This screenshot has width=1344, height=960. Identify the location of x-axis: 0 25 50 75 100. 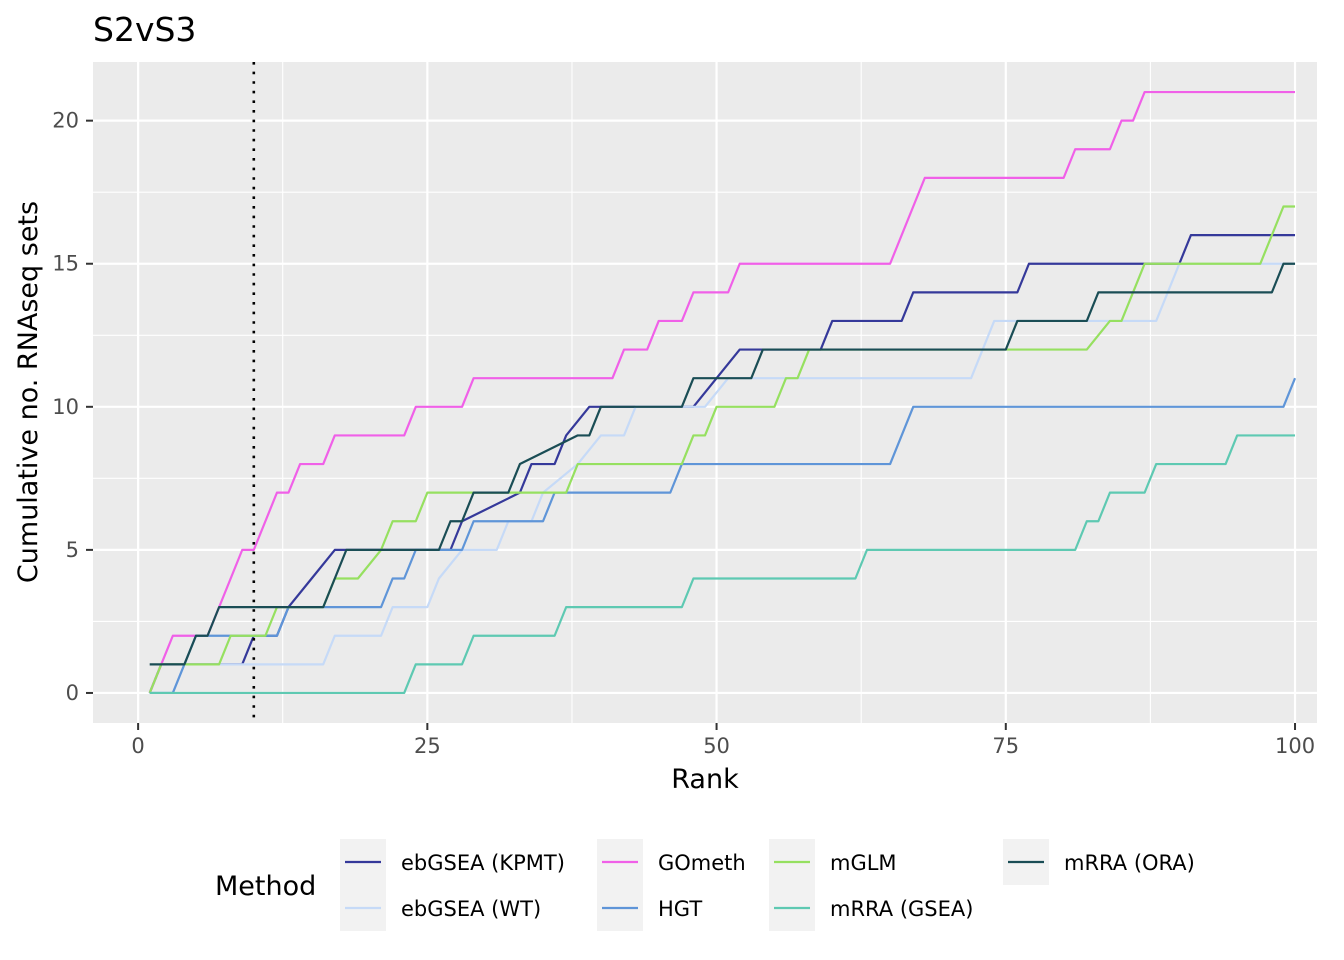
(723, 740).